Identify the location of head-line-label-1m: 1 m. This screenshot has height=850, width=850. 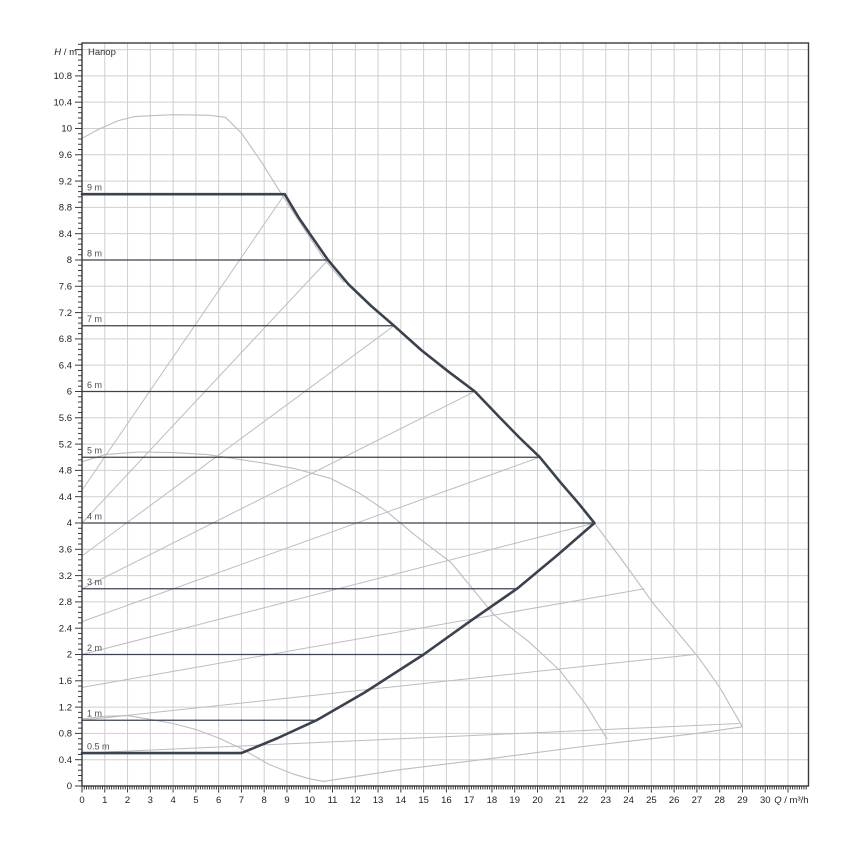
(94, 714).